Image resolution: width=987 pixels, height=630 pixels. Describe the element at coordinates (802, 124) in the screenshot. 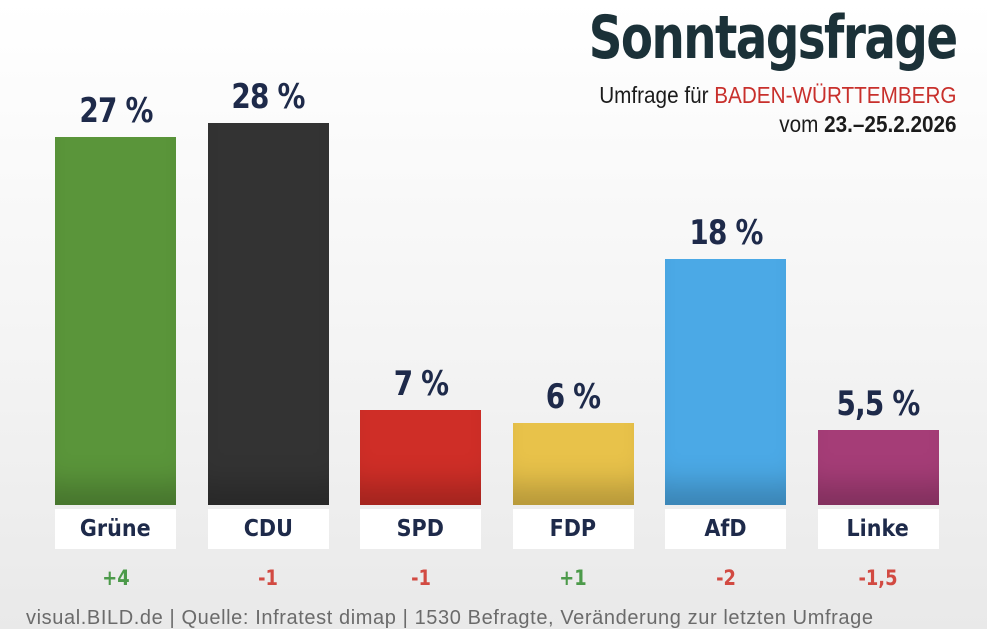

I see `date-prefix: vom` at that location.